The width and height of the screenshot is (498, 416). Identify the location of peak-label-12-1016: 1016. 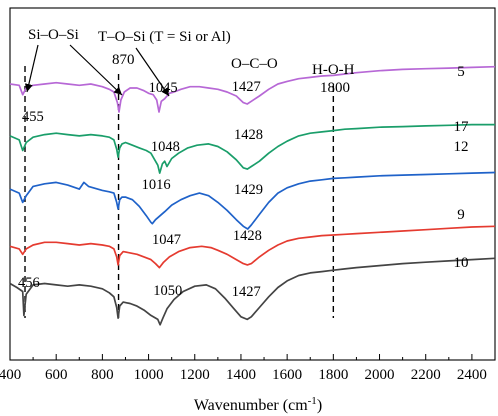
(156, 185).